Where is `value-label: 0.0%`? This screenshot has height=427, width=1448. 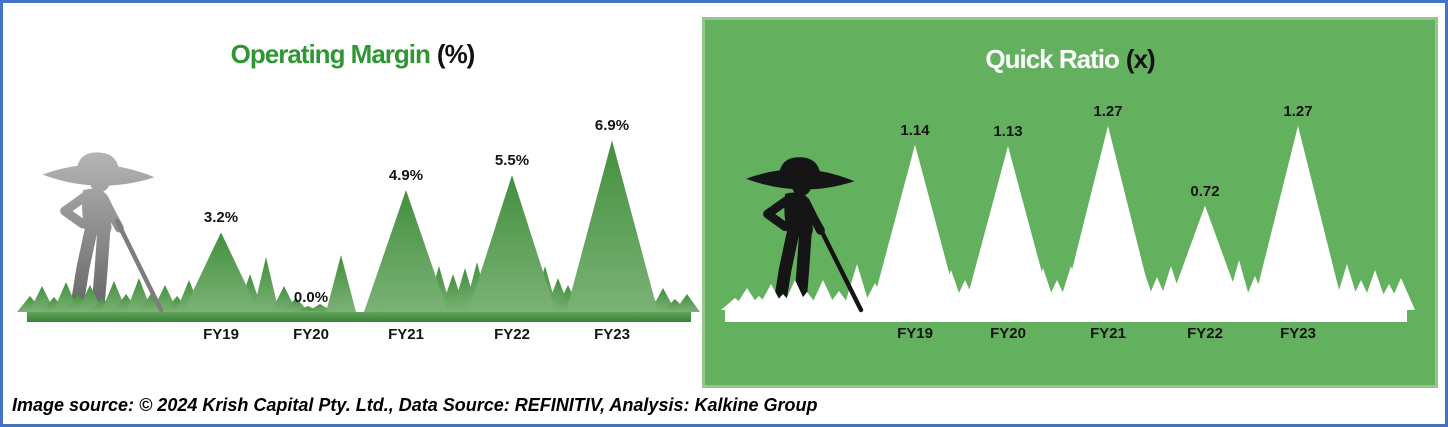
value-label: 0.0% is located at coordinates (311, 297).